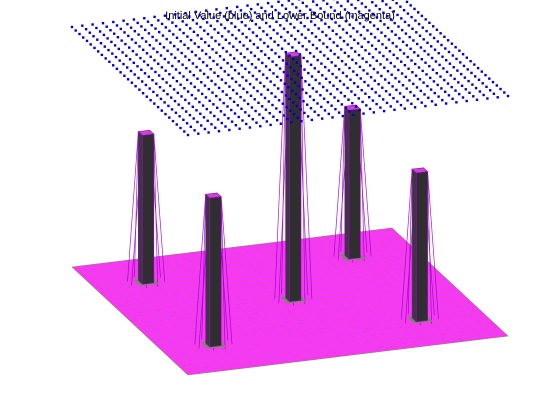  I want to click on post-slope-line, so click(280, 176).